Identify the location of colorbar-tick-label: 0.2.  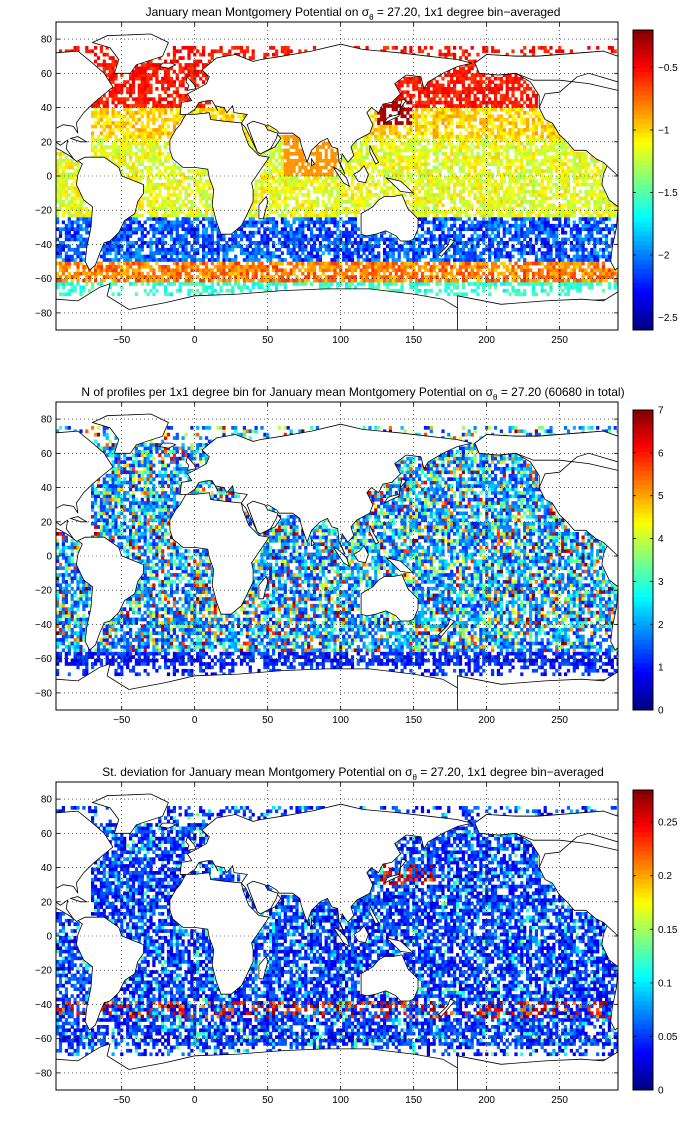
(665, 876).